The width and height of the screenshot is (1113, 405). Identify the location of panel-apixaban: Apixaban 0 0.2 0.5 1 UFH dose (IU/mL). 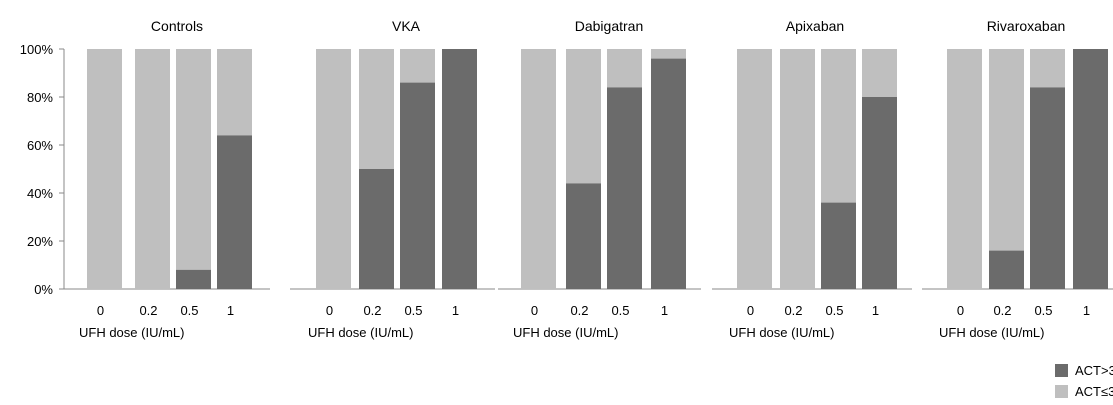
(812, 179).